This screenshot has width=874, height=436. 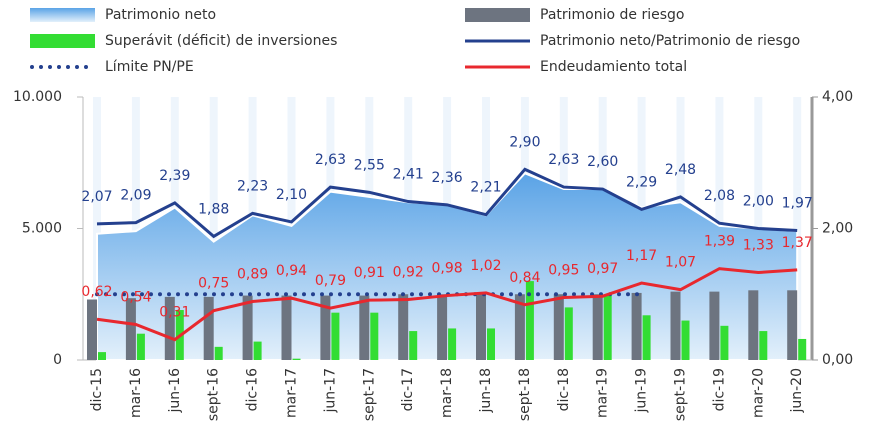 I want to click on data-label: 0,94, so click(x=291, y=271).